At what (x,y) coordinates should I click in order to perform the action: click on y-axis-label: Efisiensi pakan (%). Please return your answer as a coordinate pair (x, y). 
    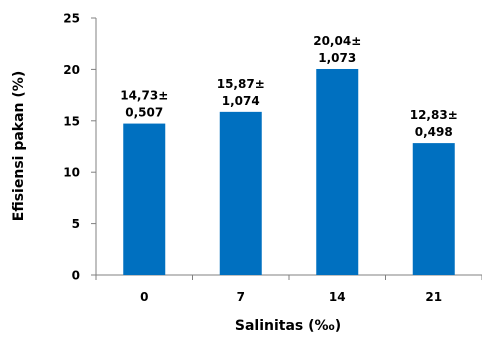
    Looking at the image, I should click on (19, 146).